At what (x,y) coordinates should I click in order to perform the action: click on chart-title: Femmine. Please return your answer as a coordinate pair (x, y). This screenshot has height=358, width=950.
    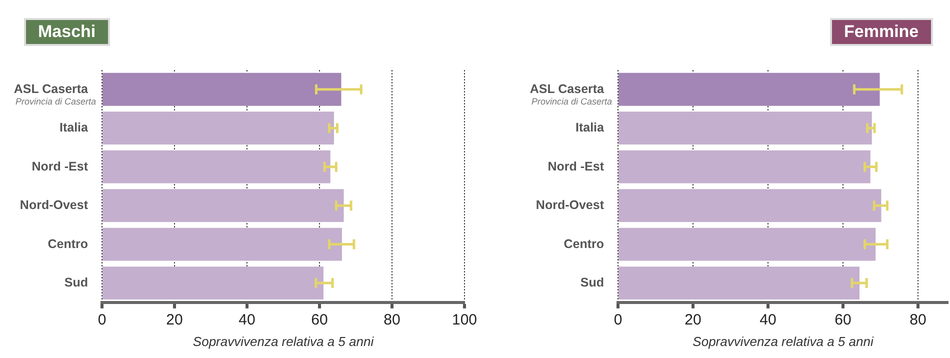
    Looking at the image, I should click on (881, 32).